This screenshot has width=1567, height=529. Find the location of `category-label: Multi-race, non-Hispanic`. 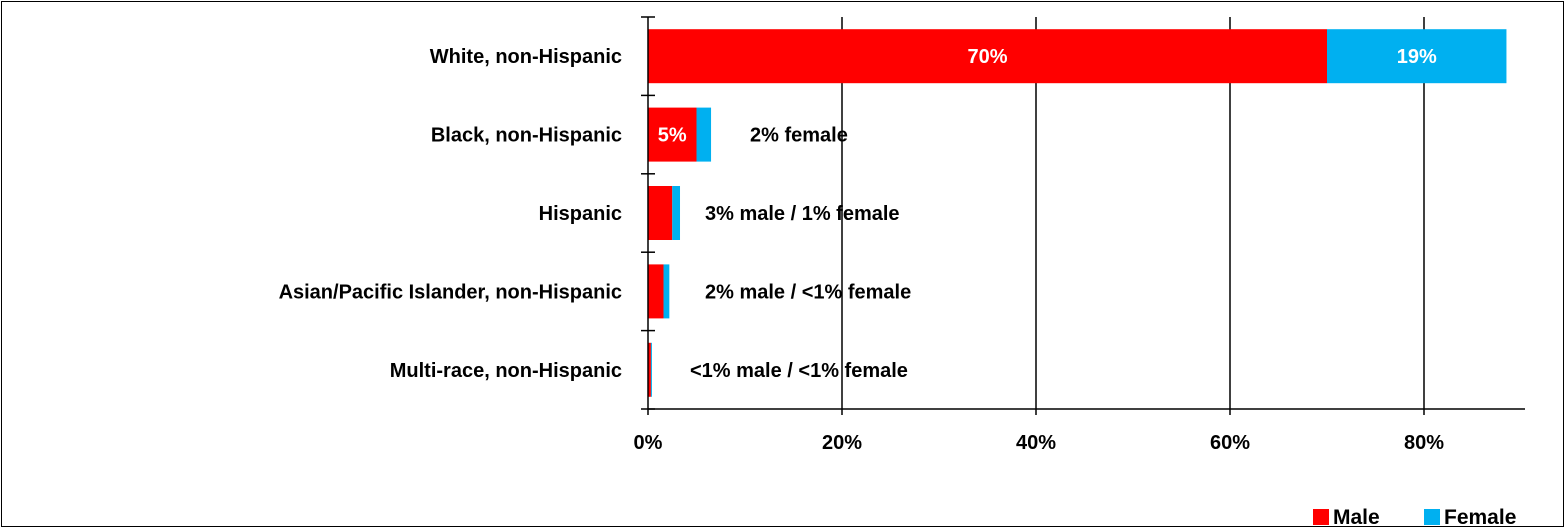

category-label: Multi-race, non-Hispanic is located at coordinates (506, 371).